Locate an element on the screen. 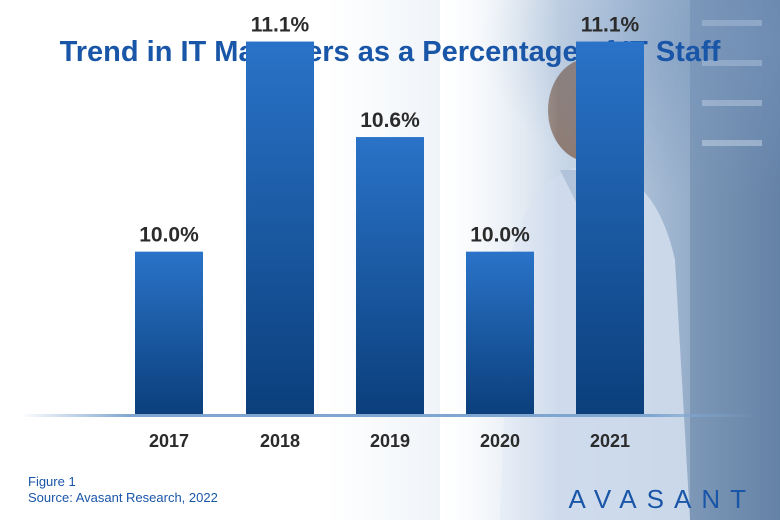  bar-2018 is located at coordinates (280, 228).